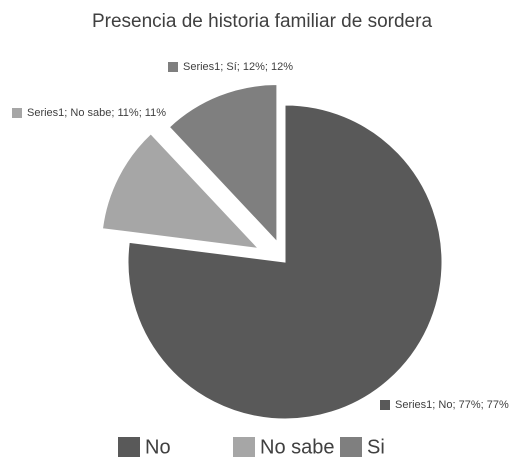 This screenshot has width=511, height=460. What do you see at coordinates (376, 447) in the screenshot?
I see `legend-label: Si` at bounding box center [376, 447].